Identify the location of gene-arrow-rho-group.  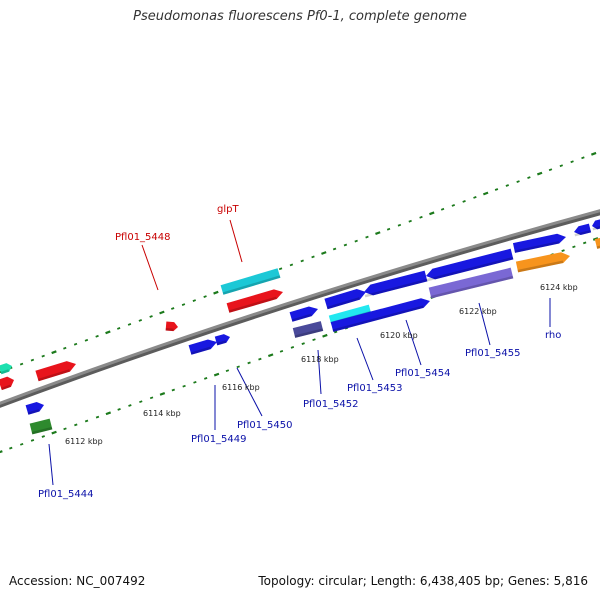
(542, 262).